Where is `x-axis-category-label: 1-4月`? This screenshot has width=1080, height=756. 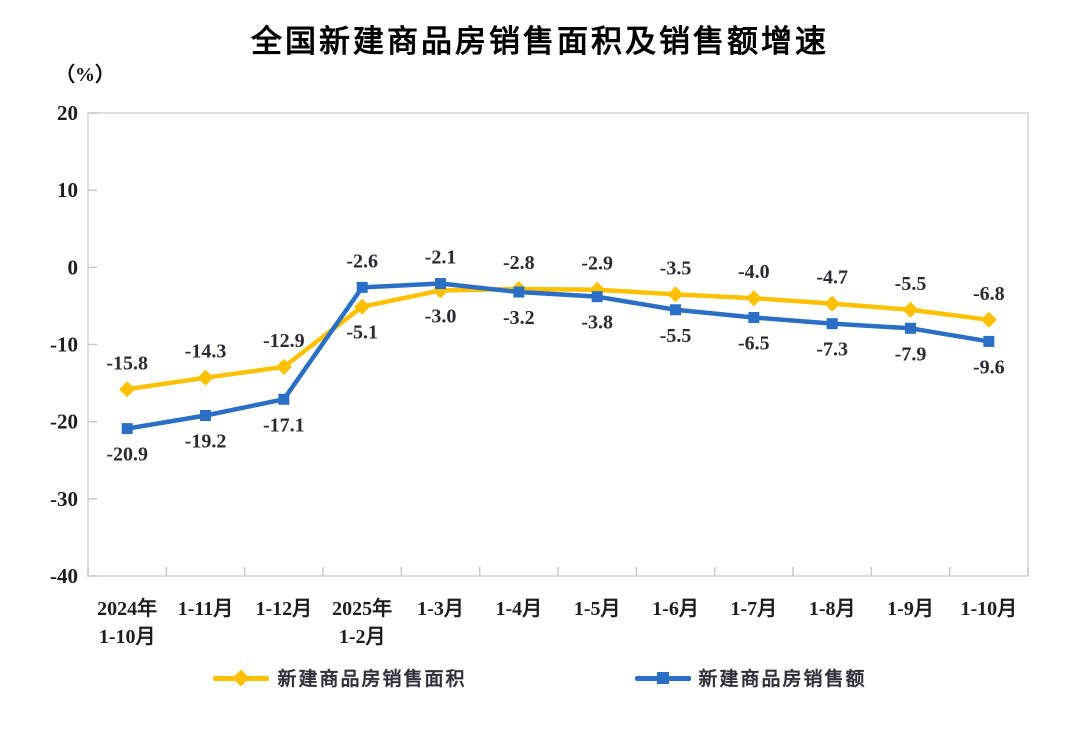
x-axis-category-label: 1-4月 is located at coordinates (518, 609).